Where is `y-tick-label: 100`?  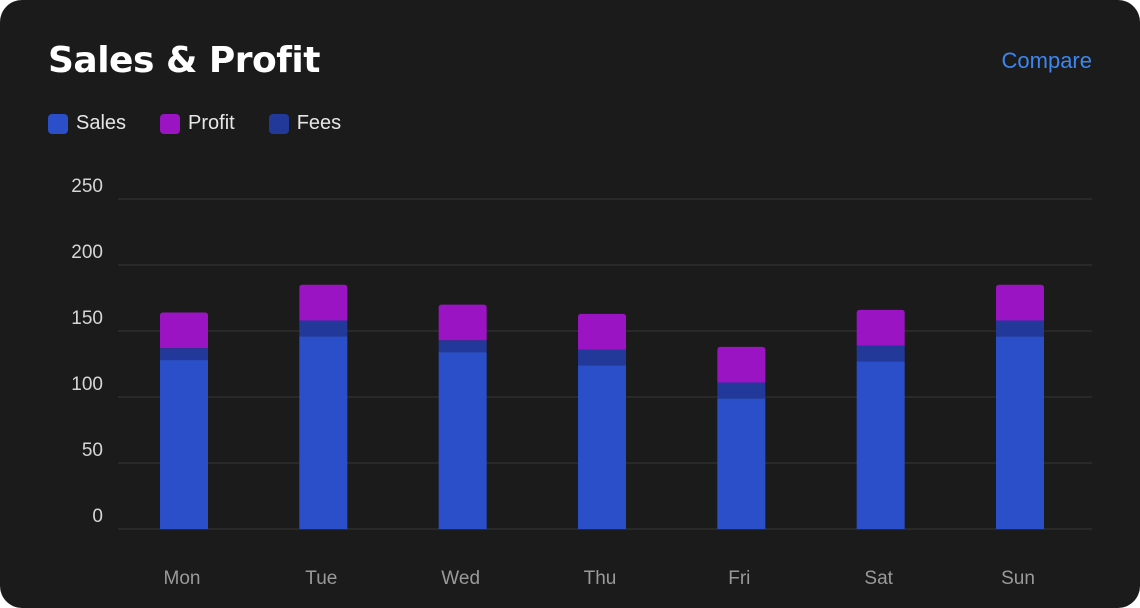 y-tick-label: 100 is located at coordinates (87, 384).